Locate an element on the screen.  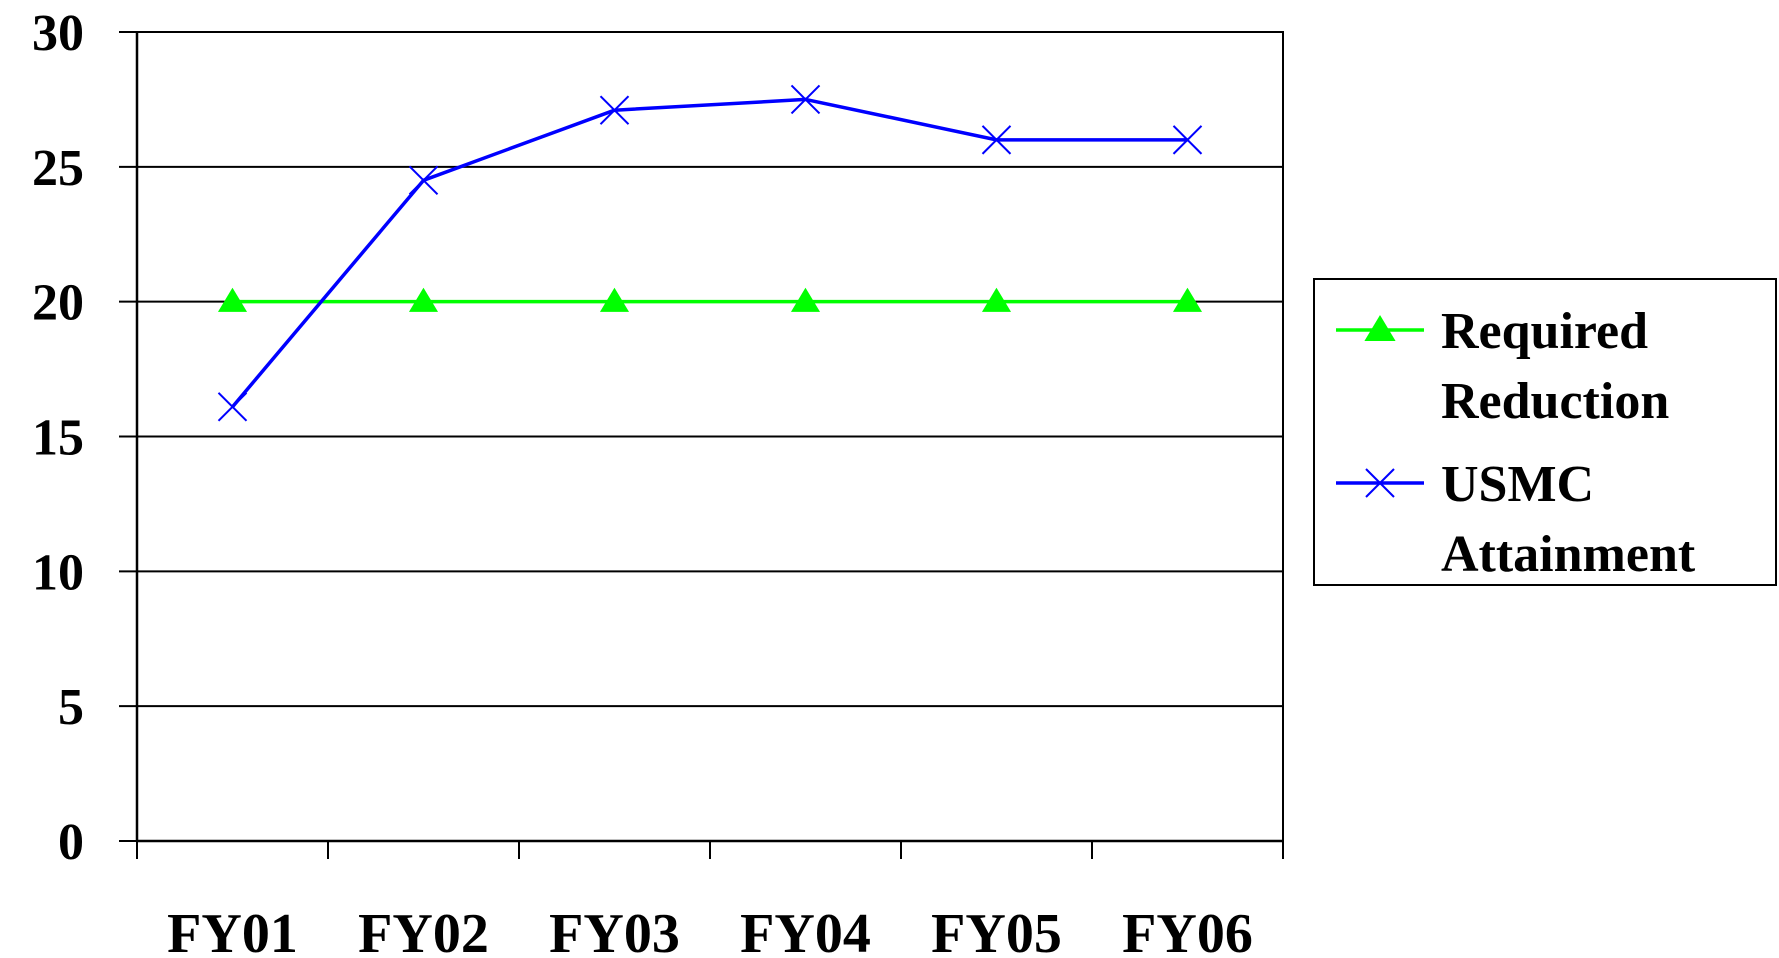
y-tick-label: 0 is located at coordinates (71, 842).